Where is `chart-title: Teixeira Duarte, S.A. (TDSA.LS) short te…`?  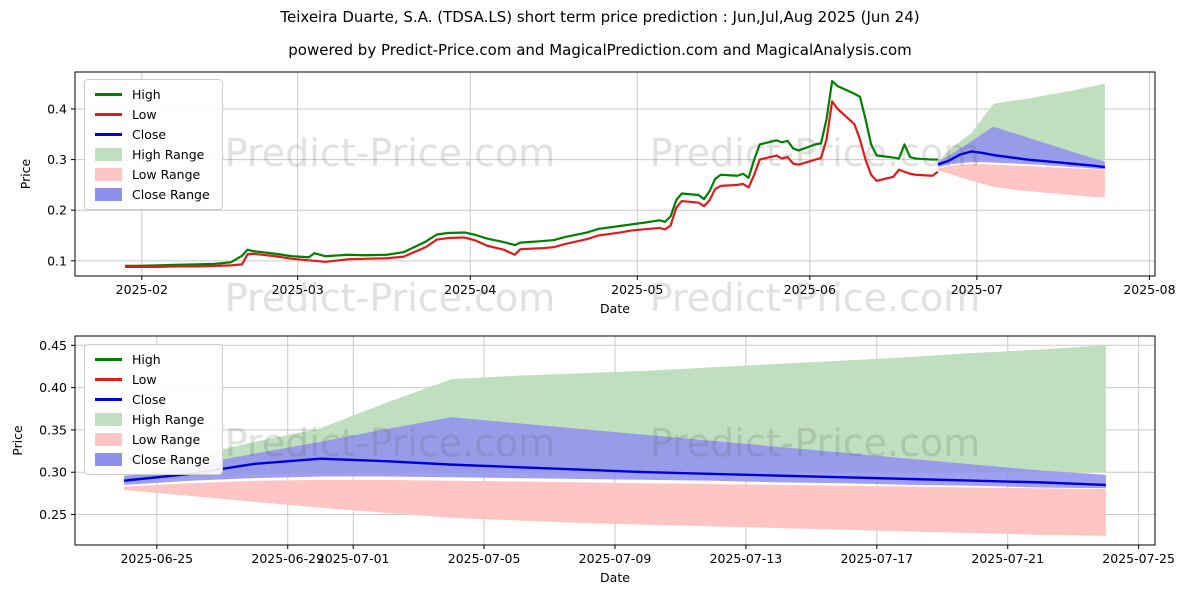
chart-title: Teixeira Duarte, S.A. (TDSA.LS) short te… is located at coordinates (600, 17).